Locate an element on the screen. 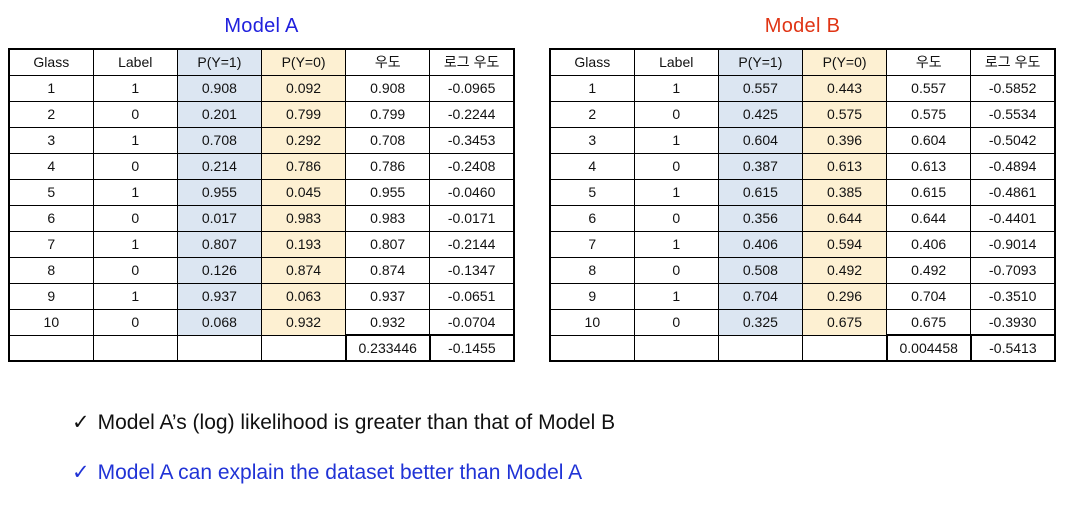  table-row: 8 0 0.508 0.492 0.492 -0.7093 is located at coordinates (802, 270).